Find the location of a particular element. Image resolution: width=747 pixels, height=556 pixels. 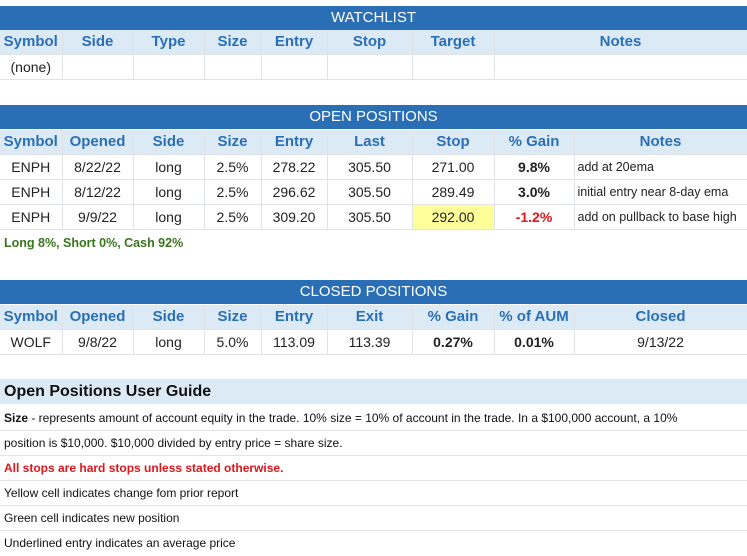

closed-positions-header: CLOSED POSITIONS is located at coordinates (373, 292).